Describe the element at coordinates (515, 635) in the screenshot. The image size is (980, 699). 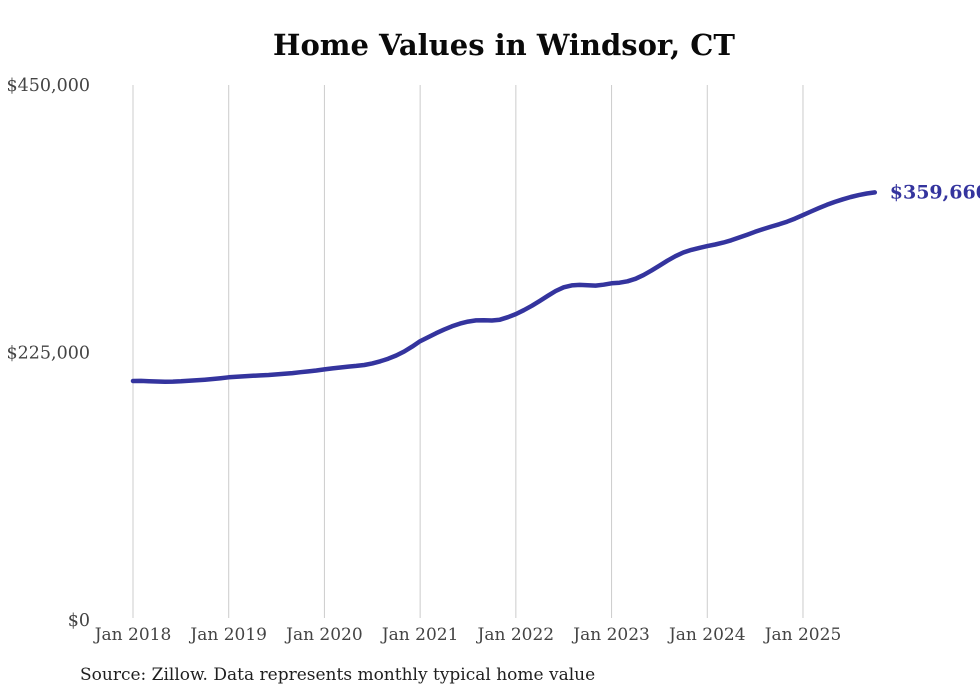
I see `x-tick-label: Jan 2022` at that location.